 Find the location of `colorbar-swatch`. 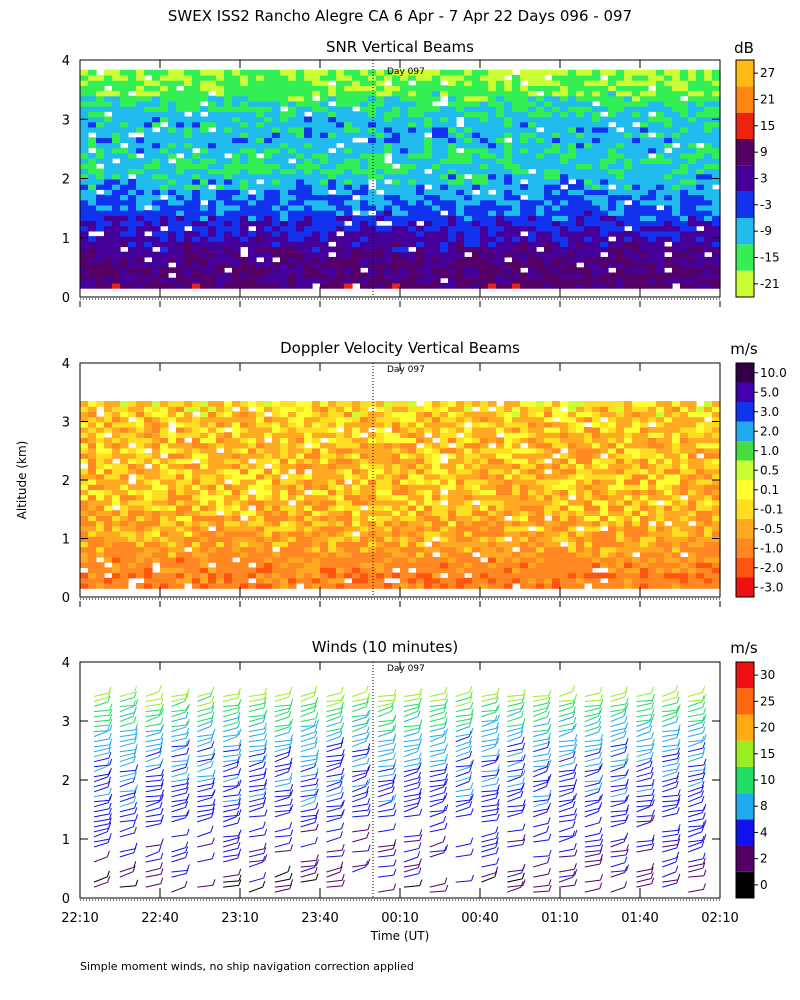

colorbar-swatch is located at coordinates (745, 283).